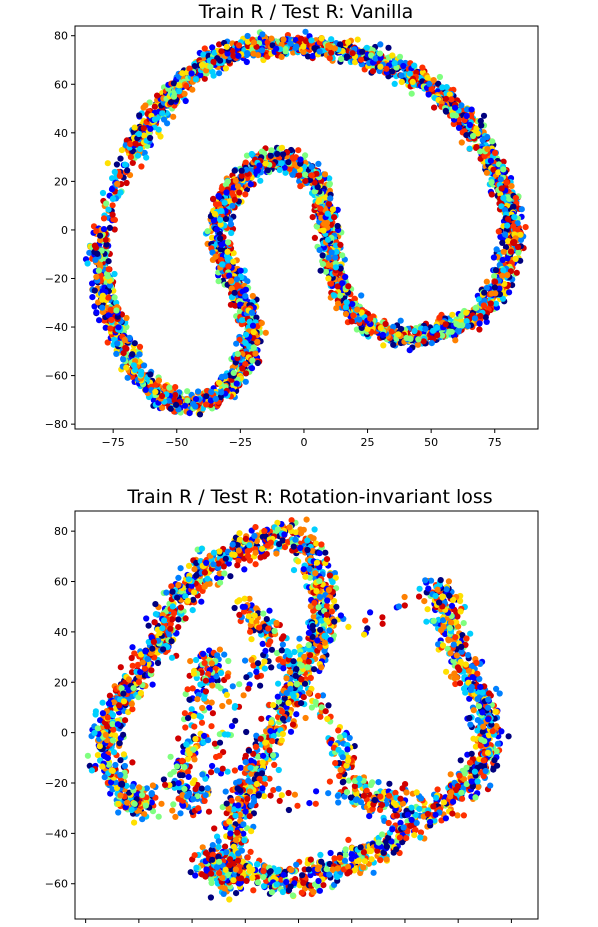  I want to click on x-tick-label: 25, so click(368, 442).